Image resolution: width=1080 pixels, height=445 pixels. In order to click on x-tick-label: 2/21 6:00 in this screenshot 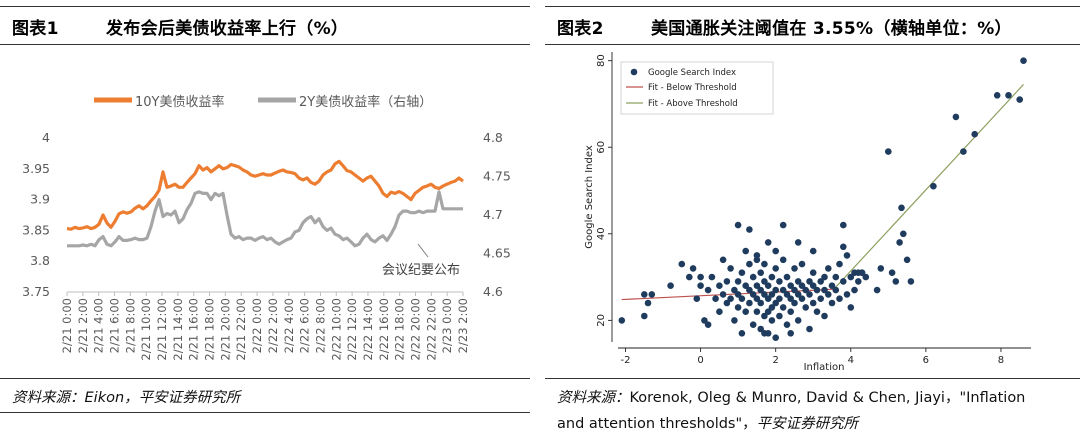, I will do `click(115, 325)`.